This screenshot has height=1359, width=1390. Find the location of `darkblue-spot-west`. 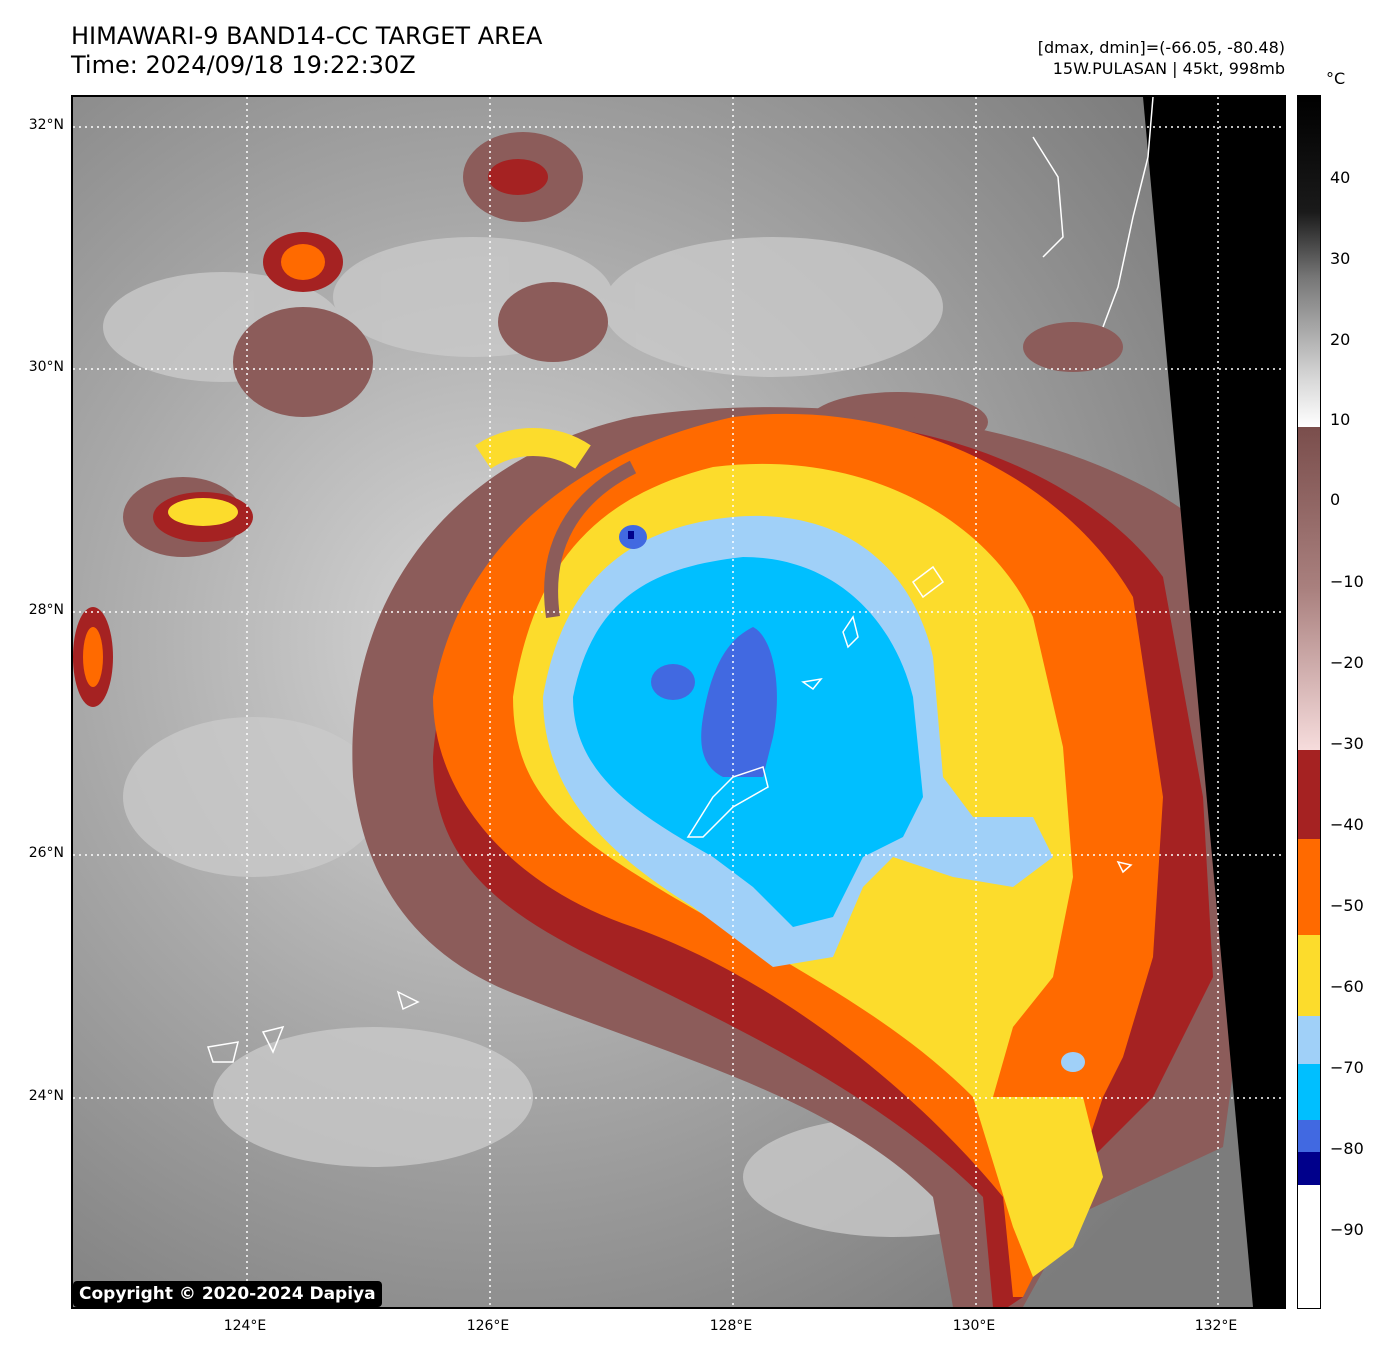

darkblue-spot-west is located at coordinates (673, 682).